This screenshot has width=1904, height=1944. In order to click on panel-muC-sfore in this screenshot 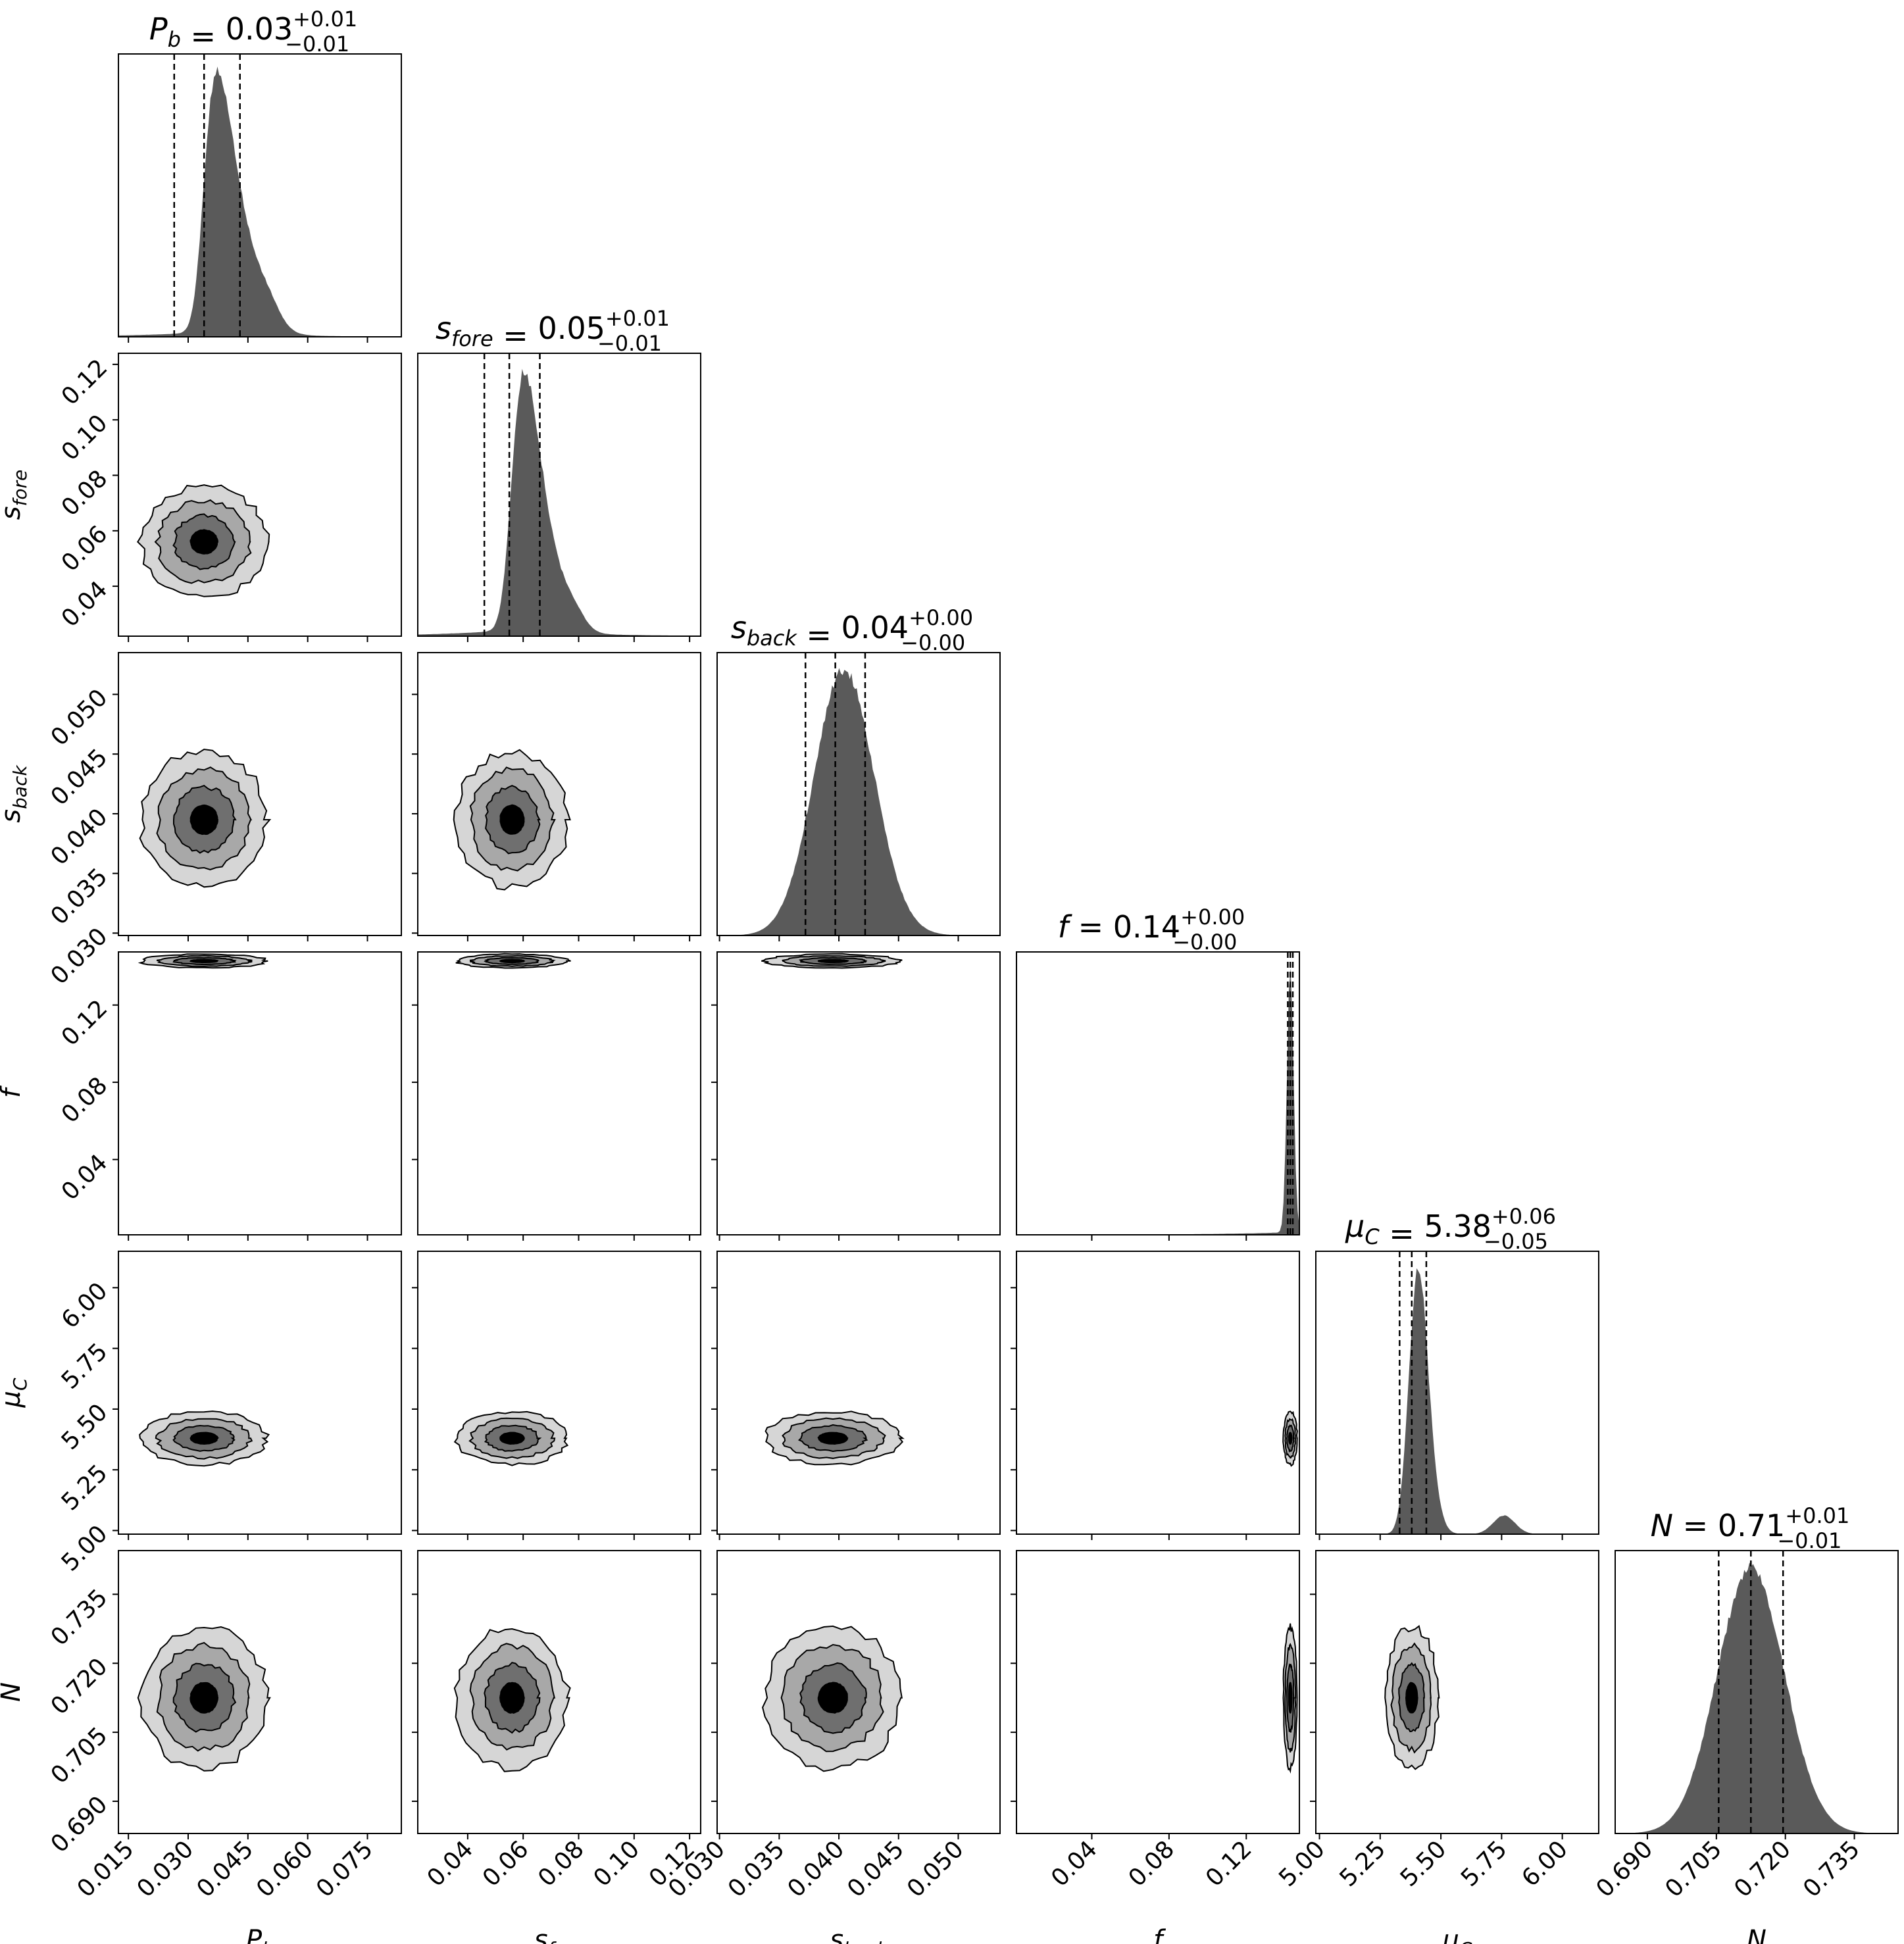, I will do `click(556, 1395)`.